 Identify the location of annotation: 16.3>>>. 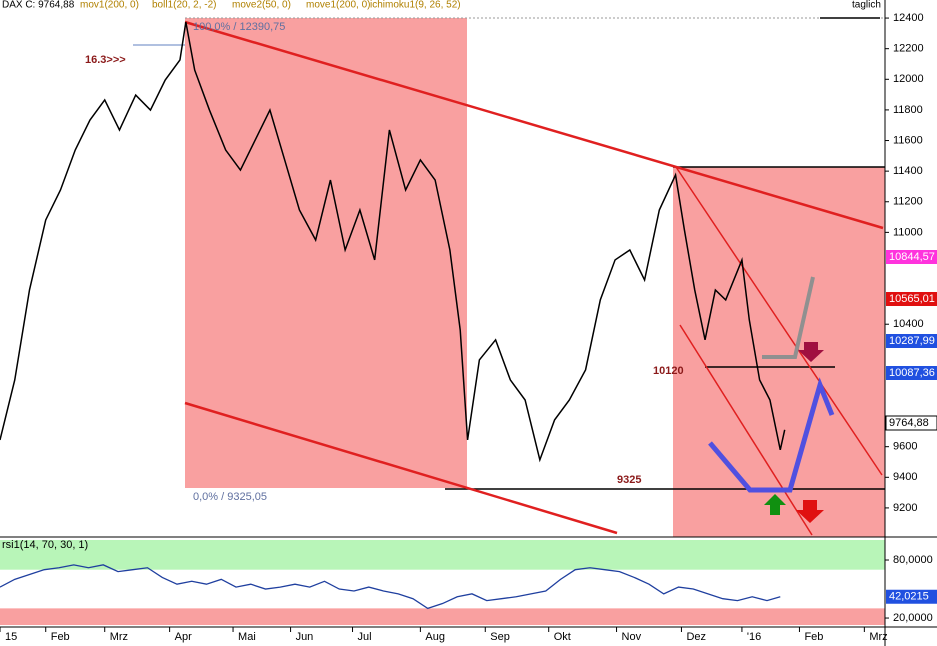
(105, 60).